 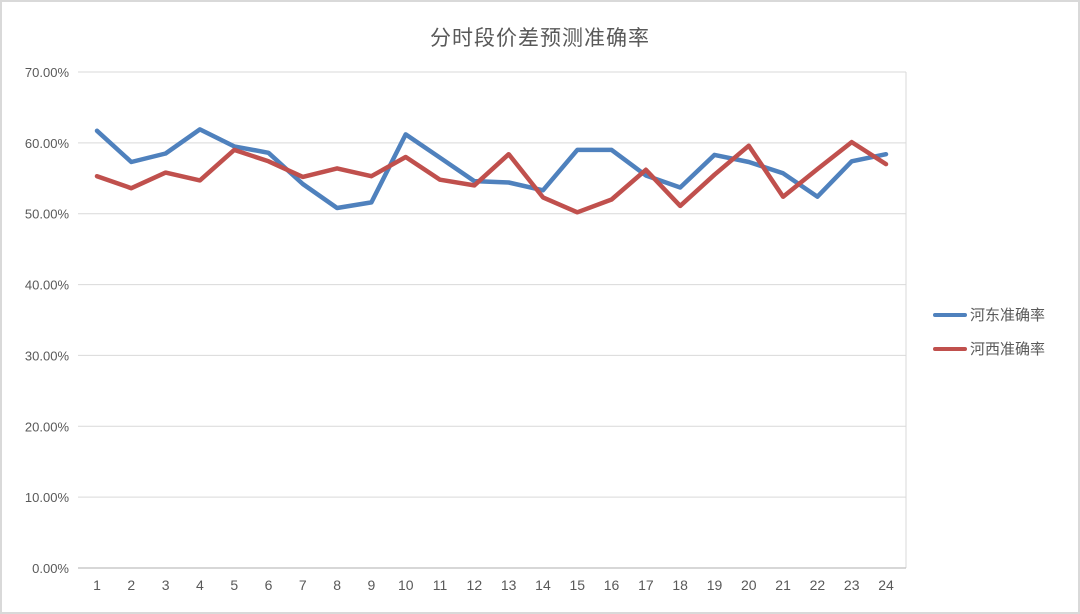 I want to click on series-line-hedong, so click(x=491, y=169).